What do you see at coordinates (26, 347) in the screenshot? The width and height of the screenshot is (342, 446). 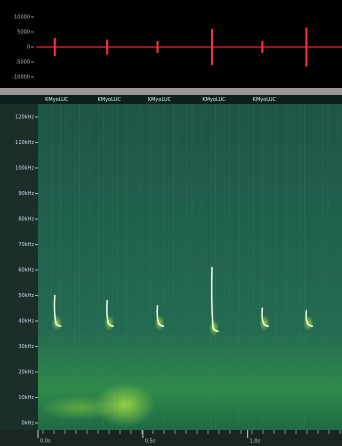 I see `frequency-tick-label: 30kHz` at bounding box center [26, 347].